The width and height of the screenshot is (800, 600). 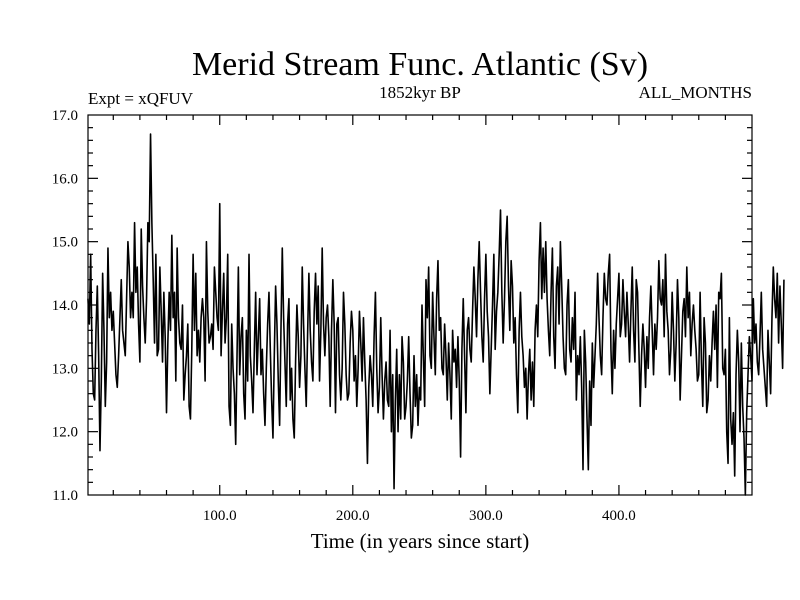 I want to click on x-tick-label: 100.0, so click(x=220, y=516).